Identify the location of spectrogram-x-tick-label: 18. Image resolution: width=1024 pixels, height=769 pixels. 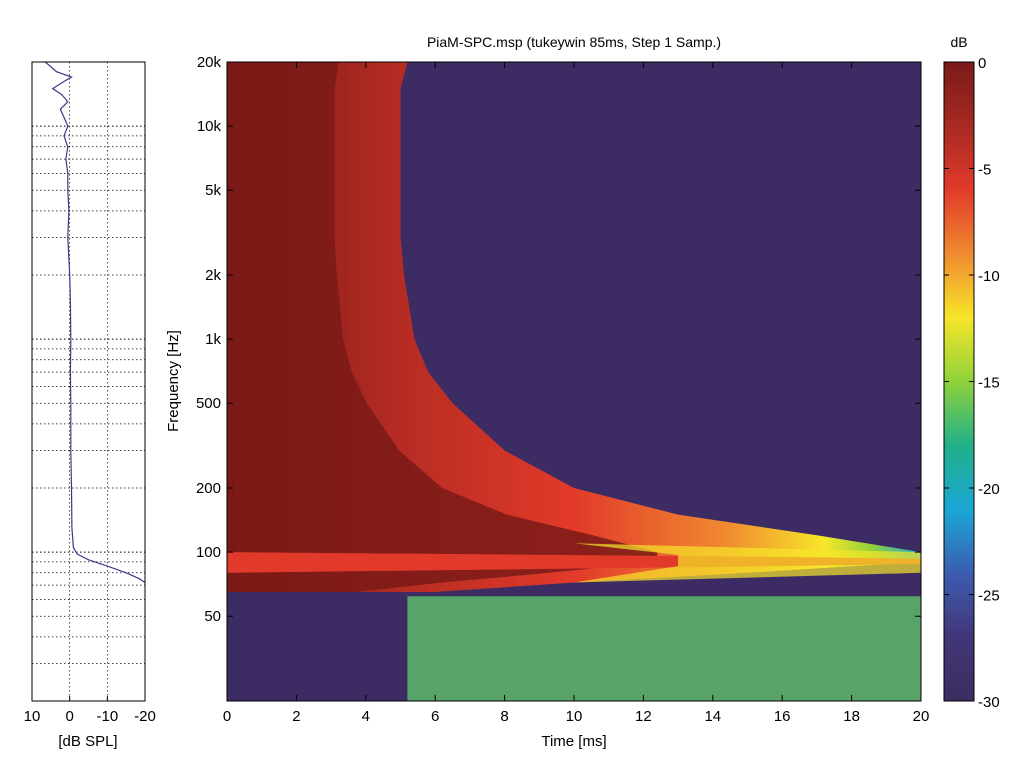
(851, 716).